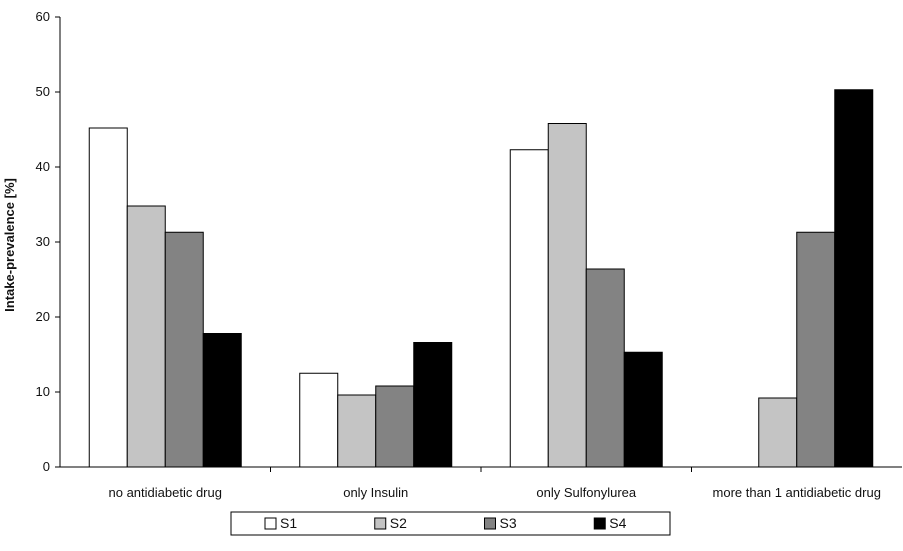 The height and width of the screenshot is (551, 903). Describe the element at coordinates (46, 466) in the screenshot. I see `y-tick-label: 0` at that location.